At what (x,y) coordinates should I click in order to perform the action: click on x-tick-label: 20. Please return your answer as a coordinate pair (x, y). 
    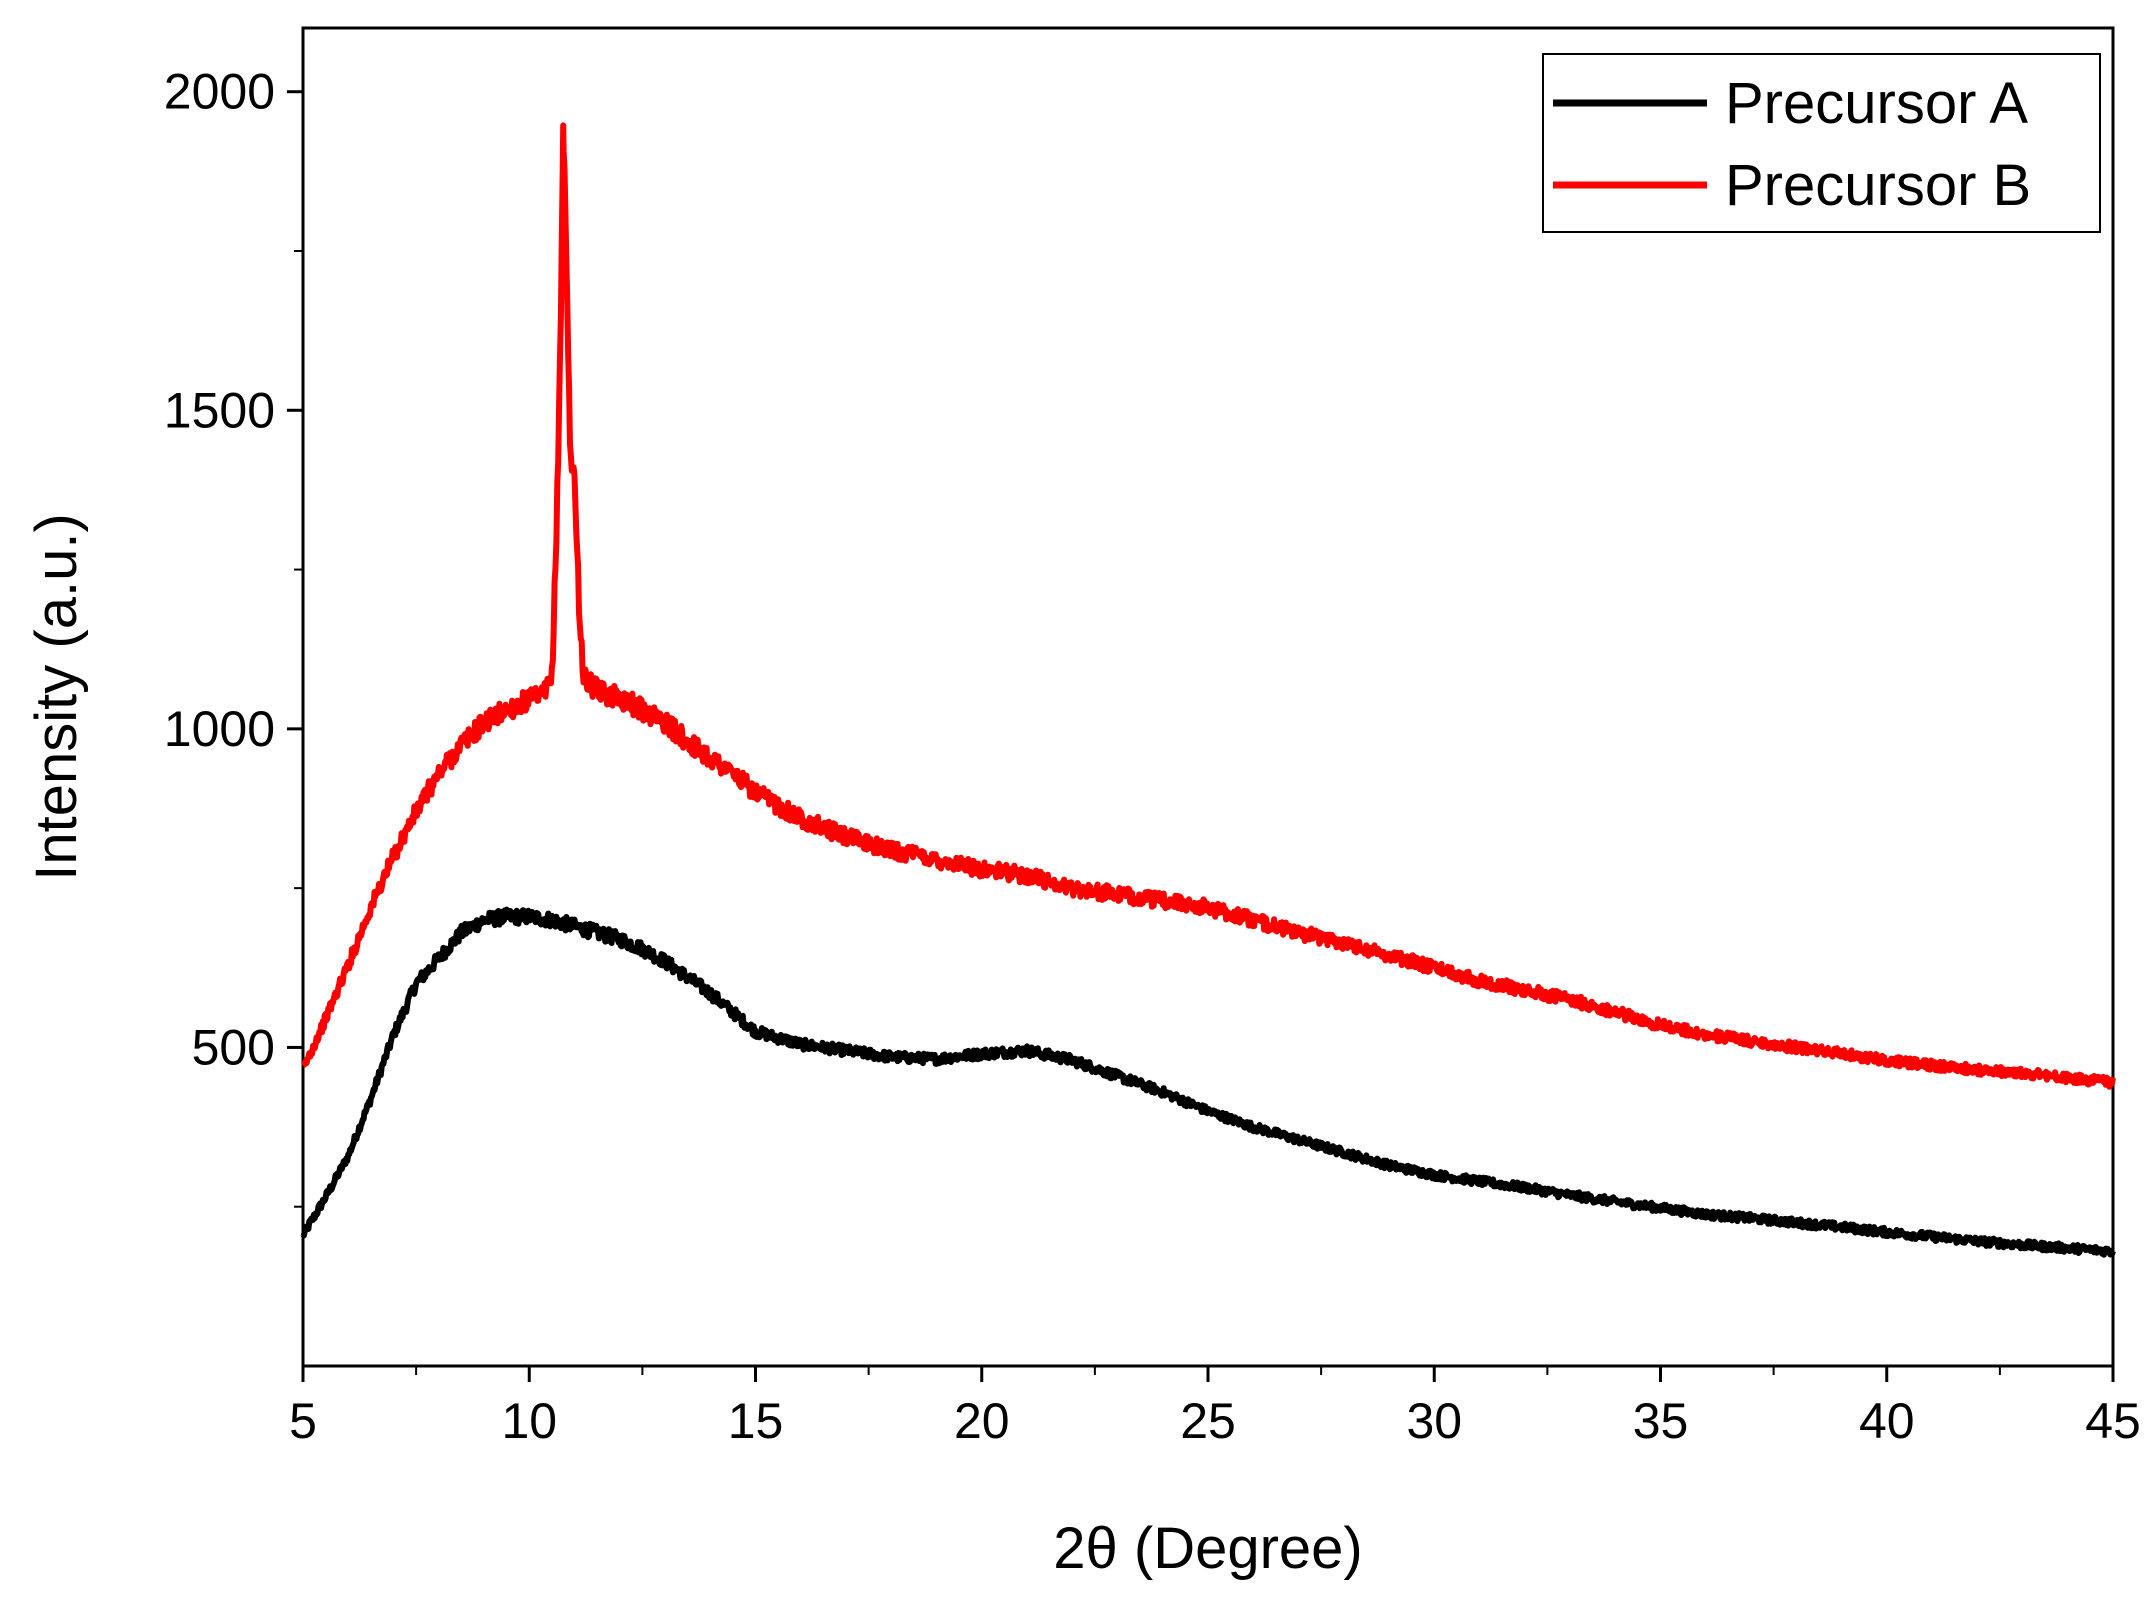
    Looking at the image, I should click on (982, 1421).